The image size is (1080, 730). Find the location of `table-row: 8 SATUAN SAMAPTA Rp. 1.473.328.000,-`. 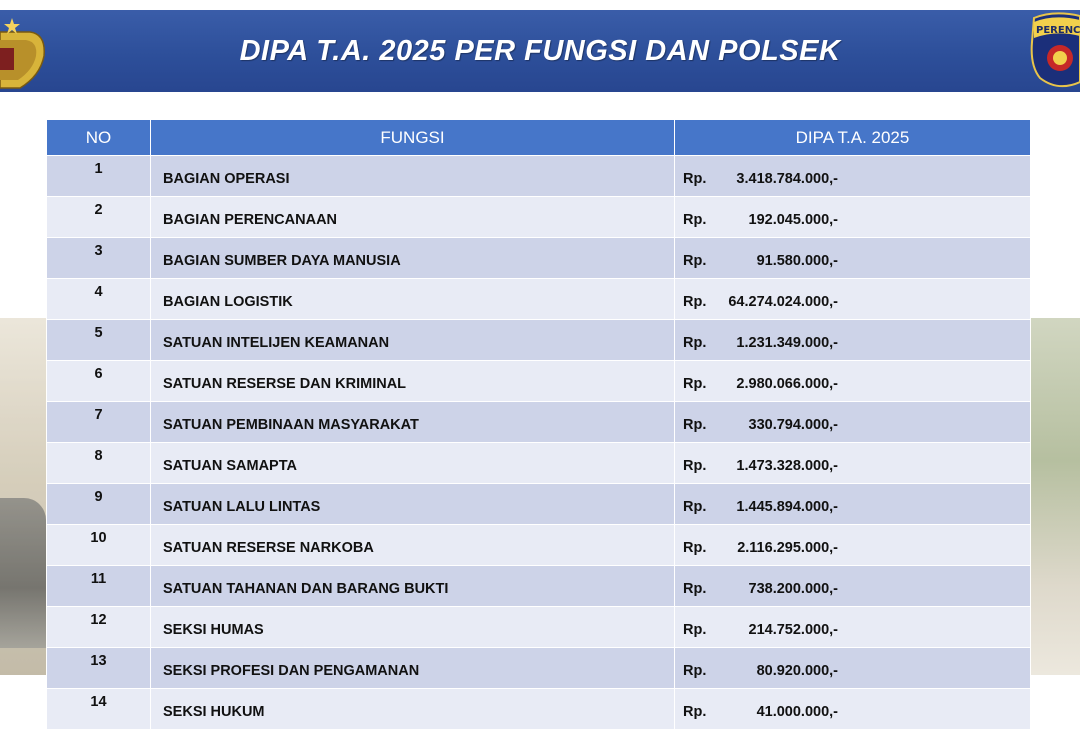

table-row: 8 SATUAN SAMAPTA Rp. 1.473.328.000,- is located at coordinates (538, 463).